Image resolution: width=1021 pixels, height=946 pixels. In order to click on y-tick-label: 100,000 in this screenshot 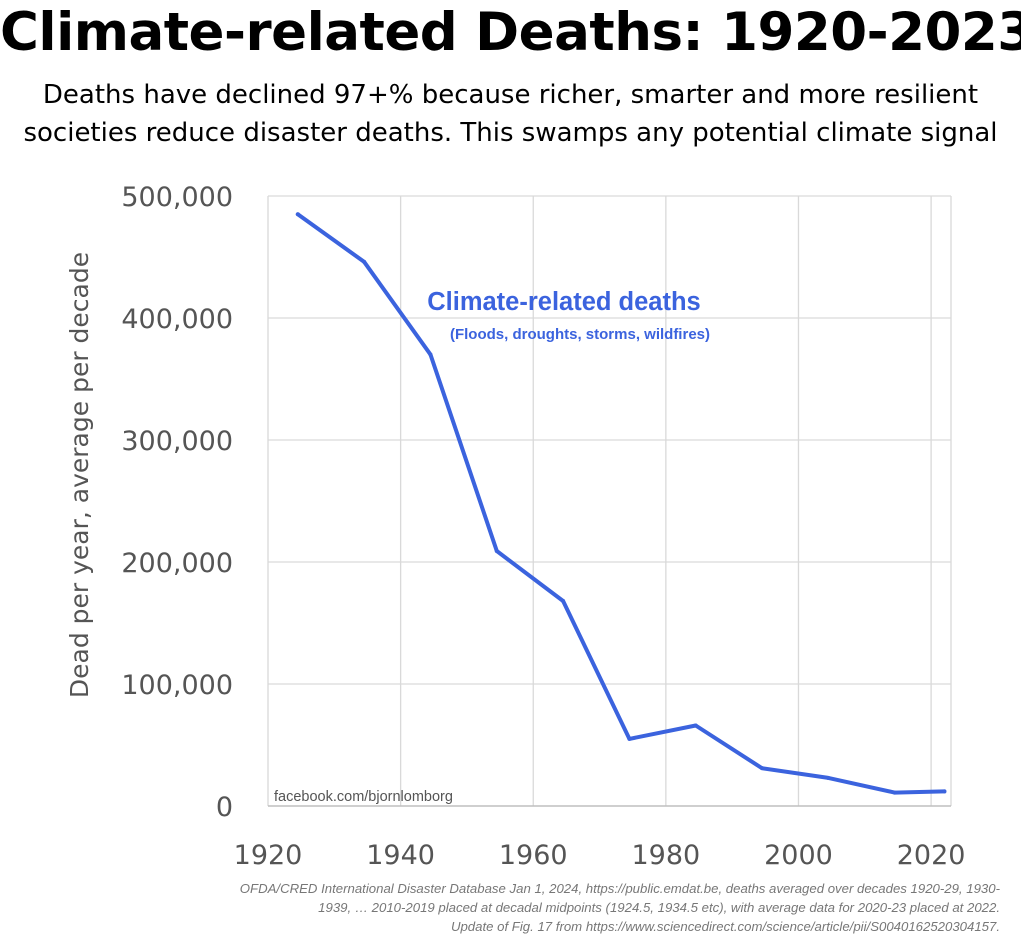, I will do `click(177, 685)`.